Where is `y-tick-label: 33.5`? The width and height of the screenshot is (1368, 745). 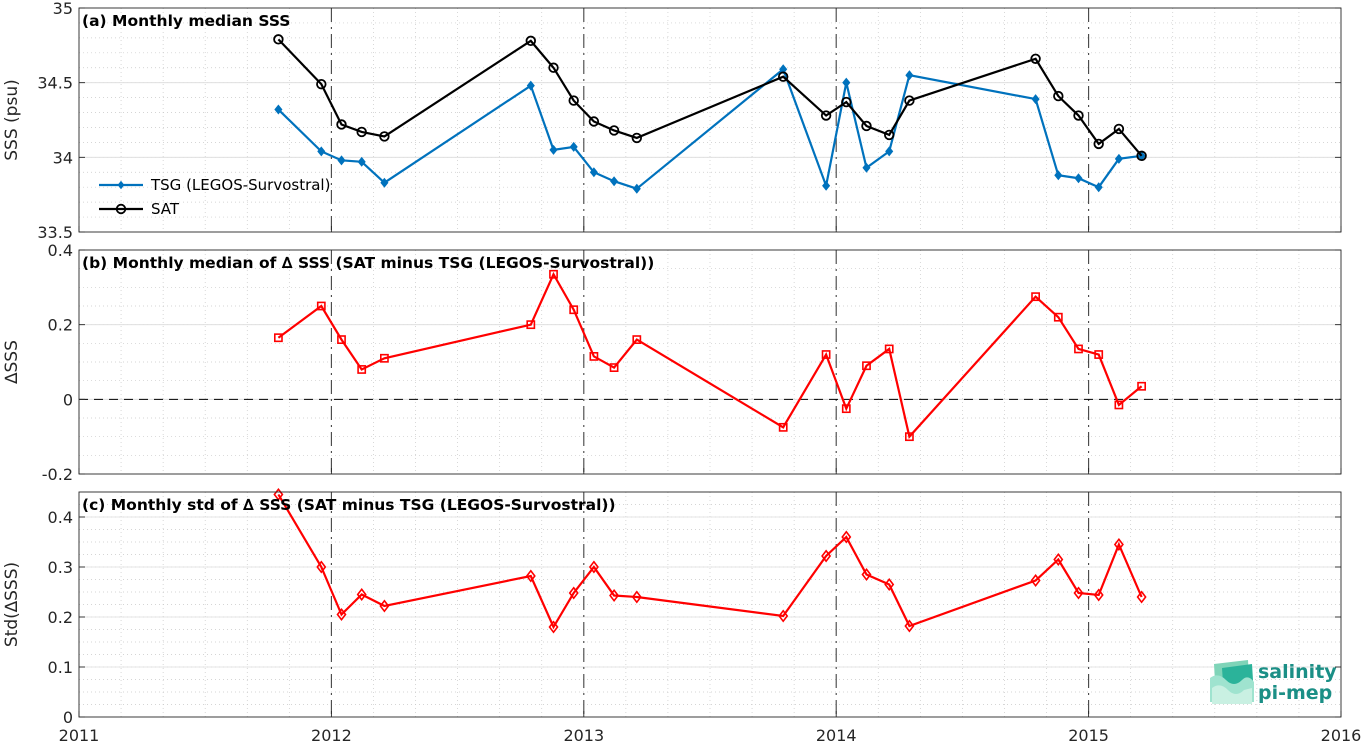
y-tick-label: 33.5 is located at coordinates (55, 232).